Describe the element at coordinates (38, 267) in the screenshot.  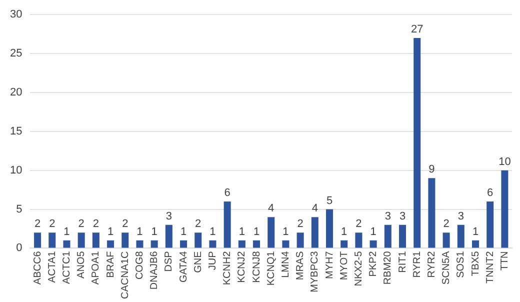
I see `x-tick-label: ABCC6` at that location.